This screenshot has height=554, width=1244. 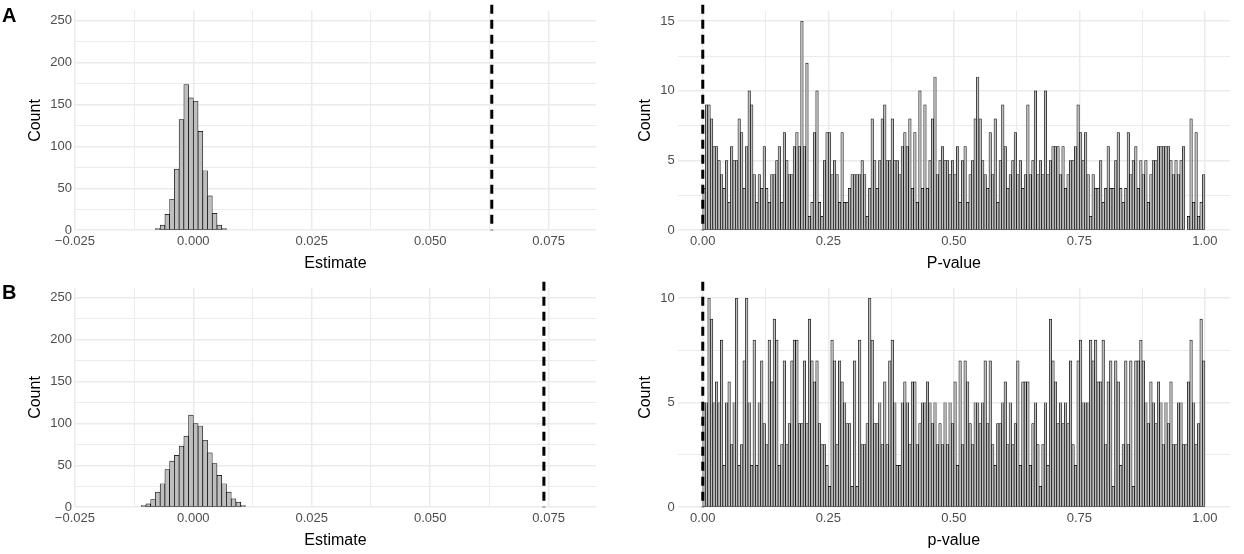 I want to click on x-axis-title: P-value, so click(x=954, y=262).